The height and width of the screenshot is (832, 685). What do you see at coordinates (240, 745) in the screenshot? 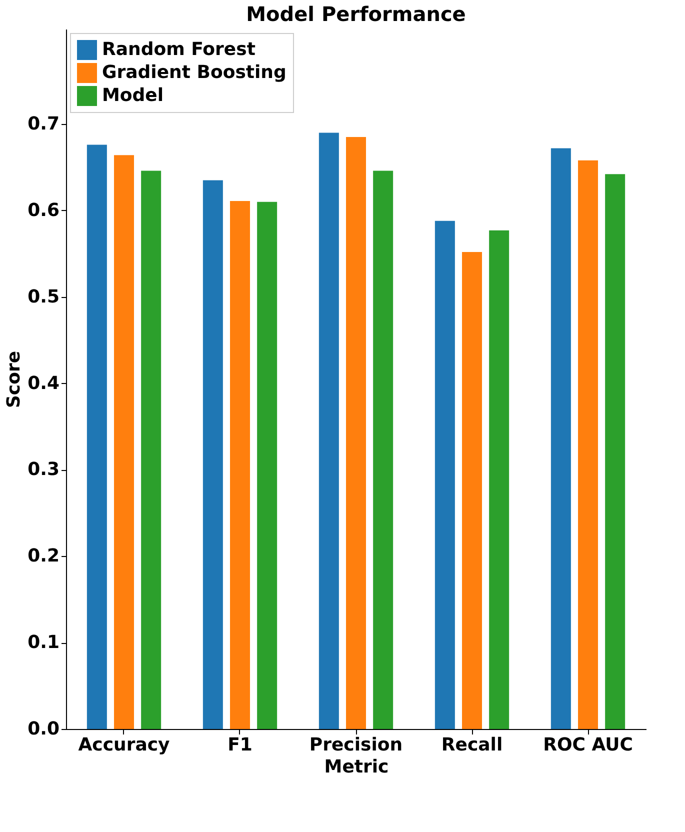
I see `x-tick-label: F1` at bounding box center [240, 745].